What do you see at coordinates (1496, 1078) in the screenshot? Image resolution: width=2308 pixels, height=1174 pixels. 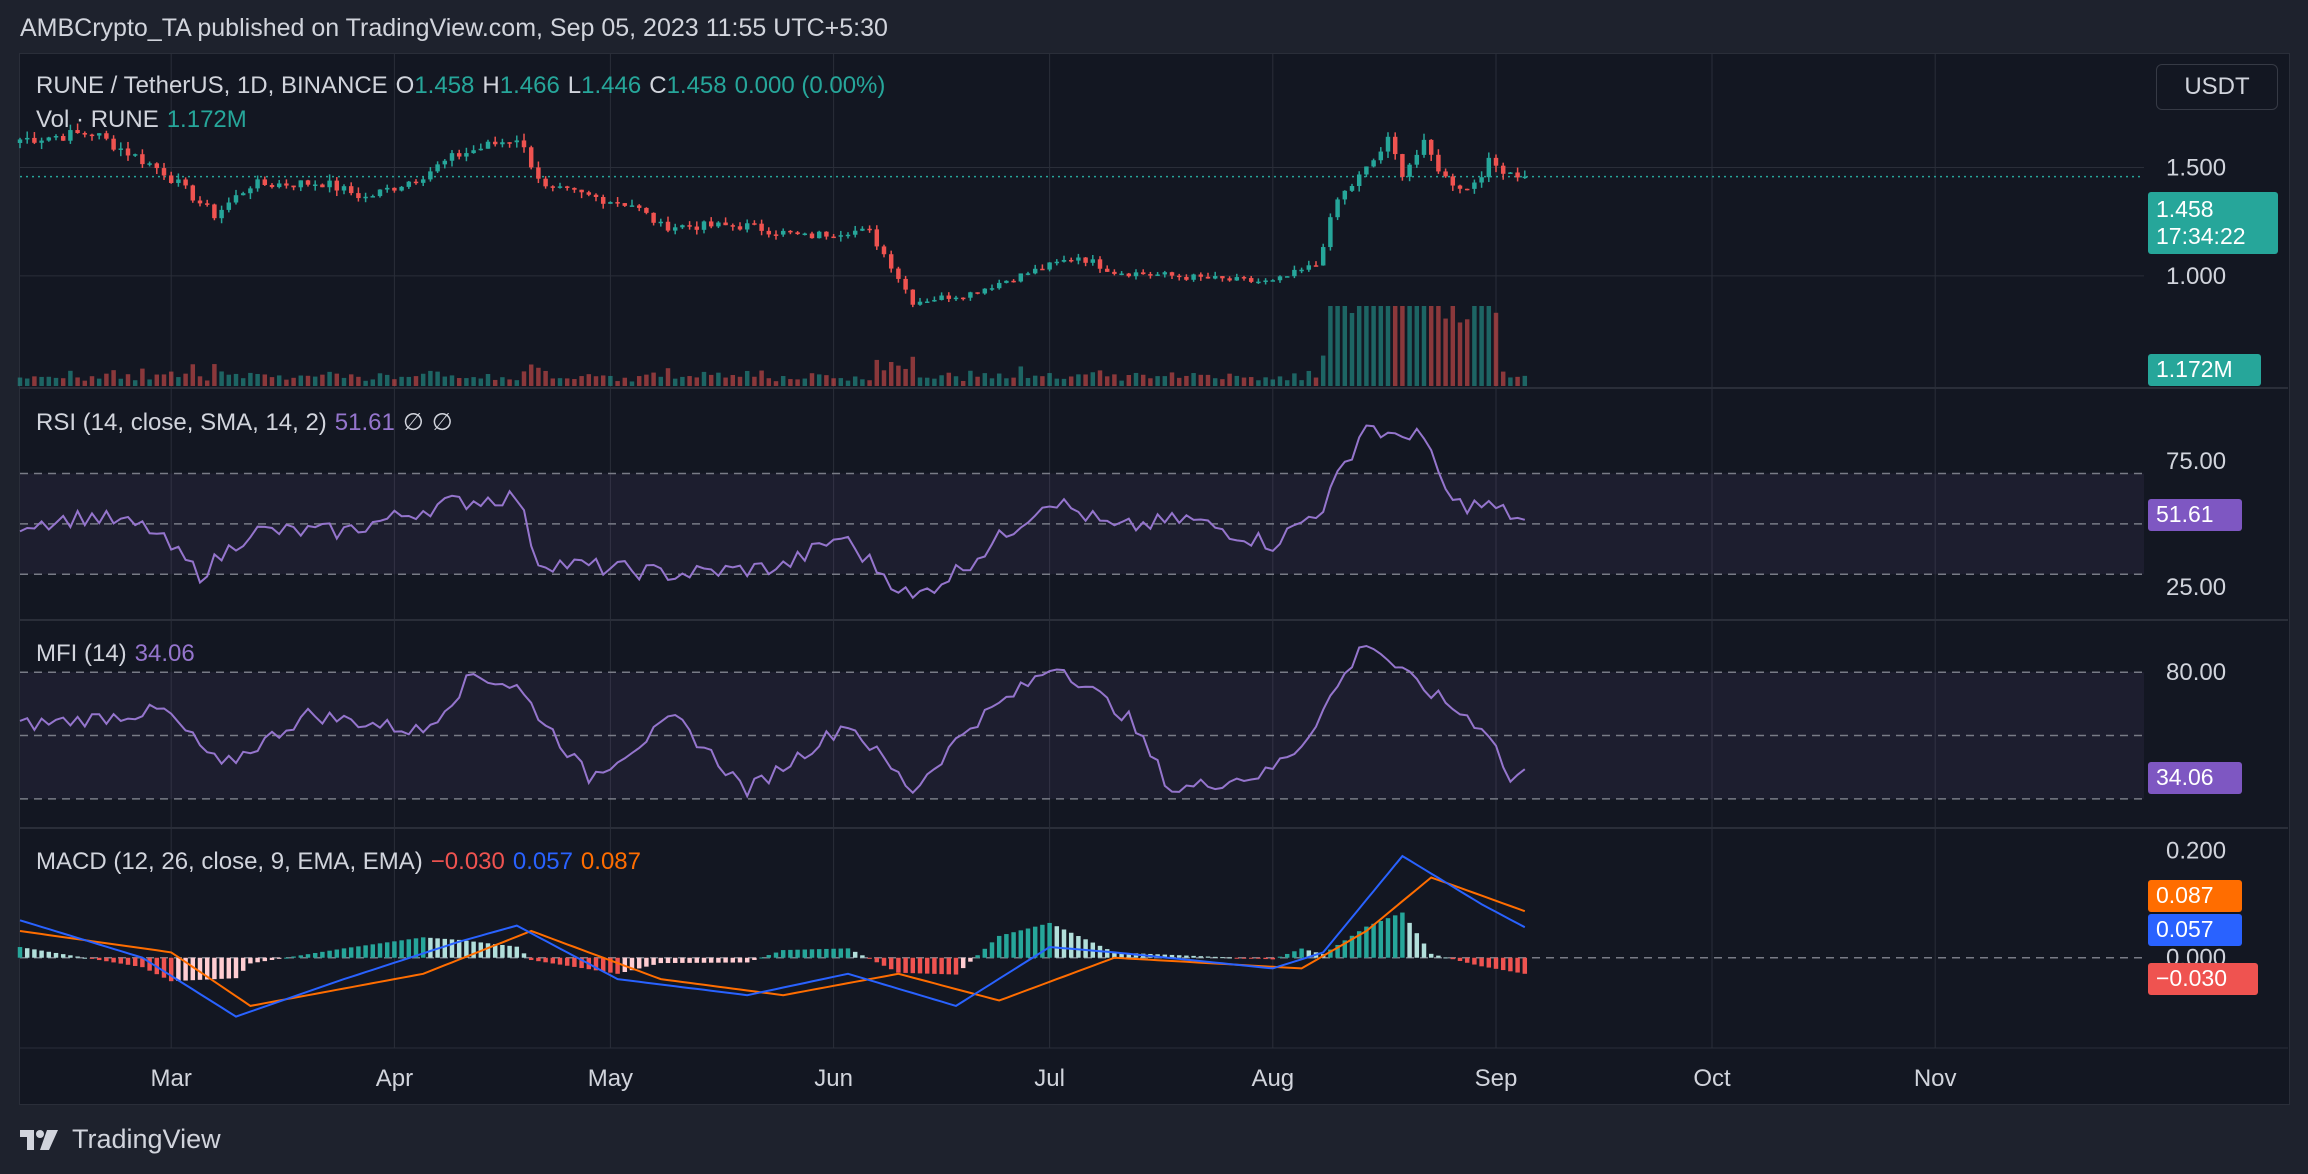 I see `x-tick-label: Sep` at bounding box center [1496, 1078].